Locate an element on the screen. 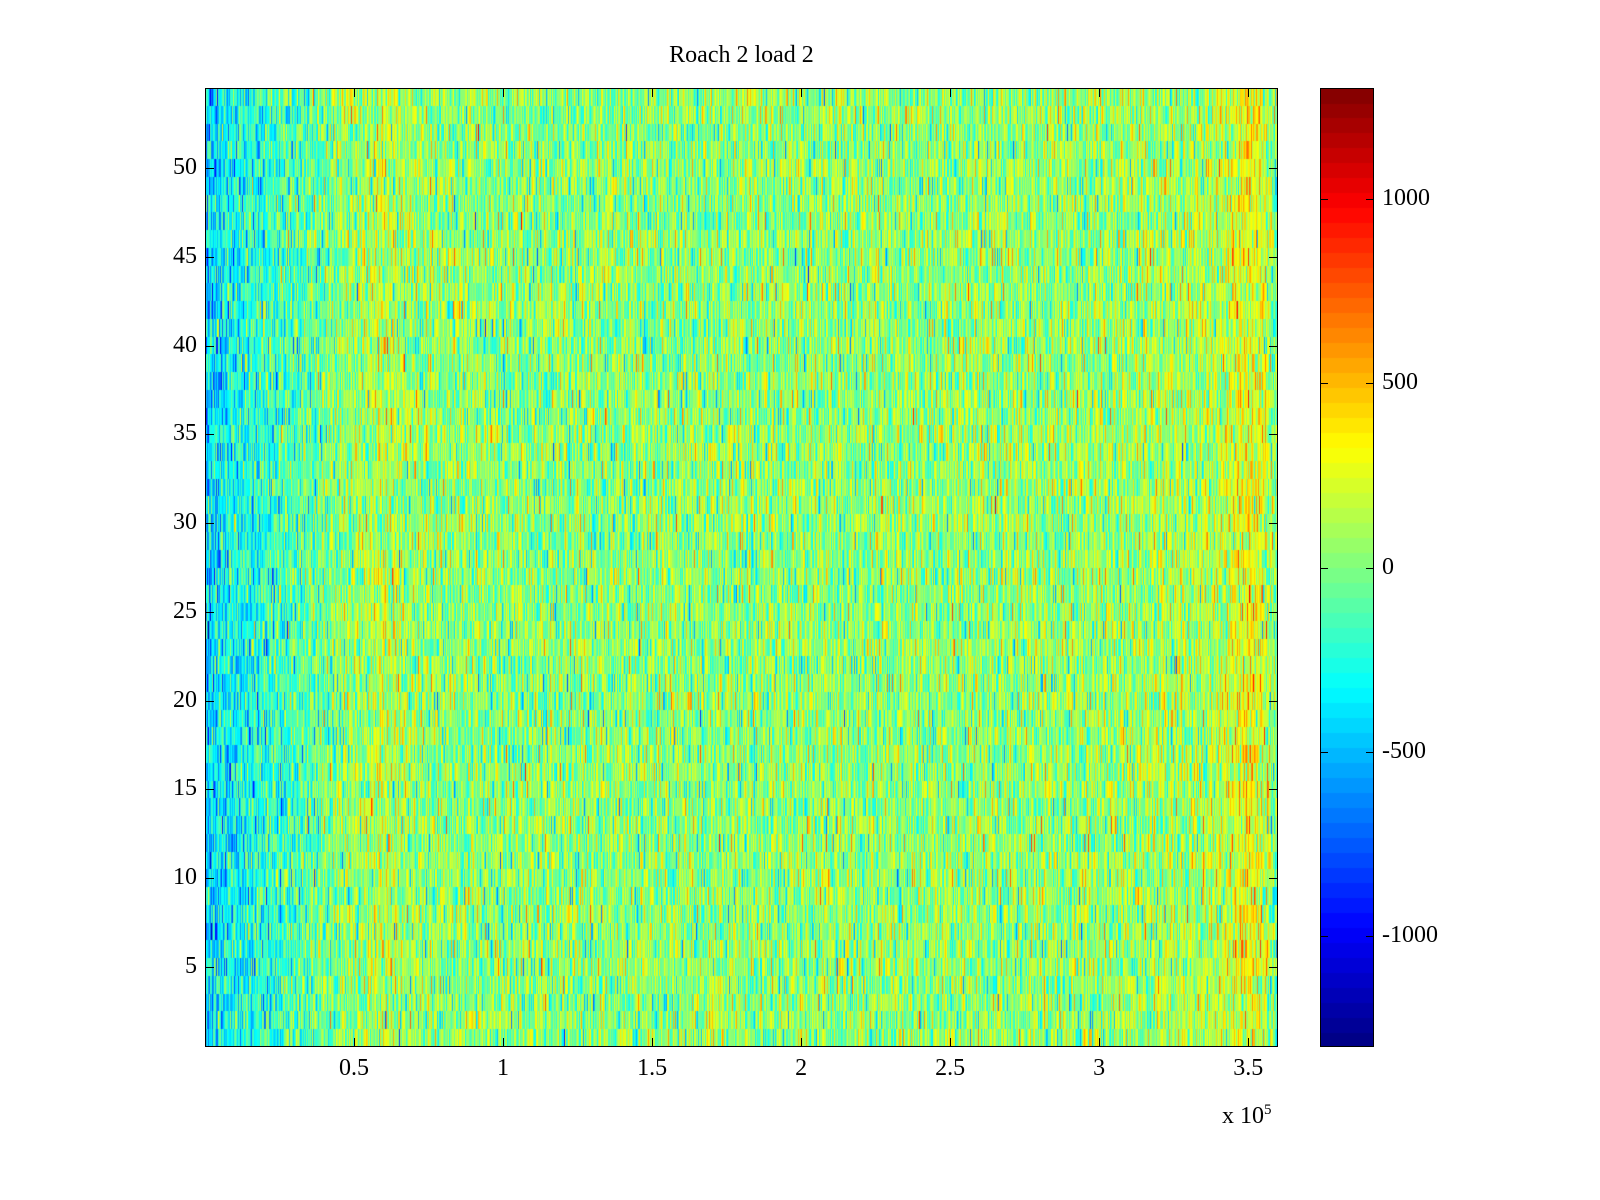 This screenshot has height=1200, width=1600. x-tick-label: 2.5 is located at coordinates (950, 1068).